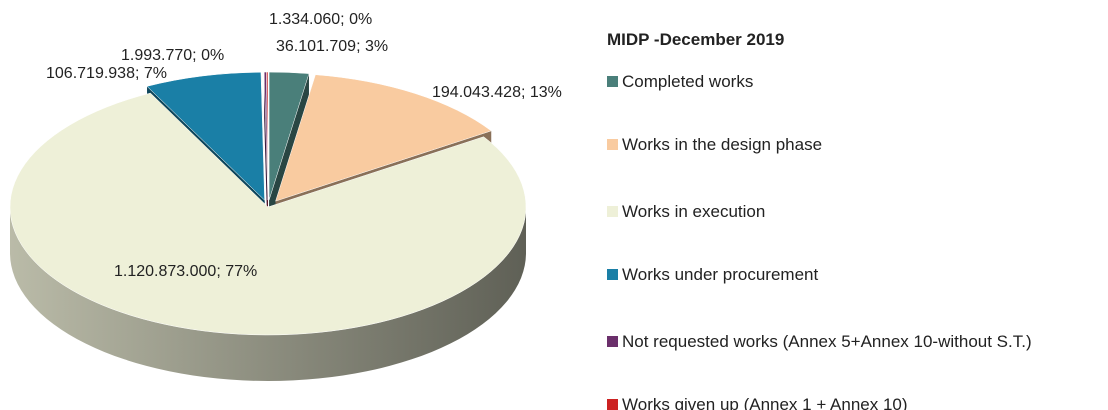 This screenshot has height=410, width=1108. What do you see at coordinates (852, 82) in the screenshot?
I see `legend-item: Completed works` at bounding box center [852, 82].